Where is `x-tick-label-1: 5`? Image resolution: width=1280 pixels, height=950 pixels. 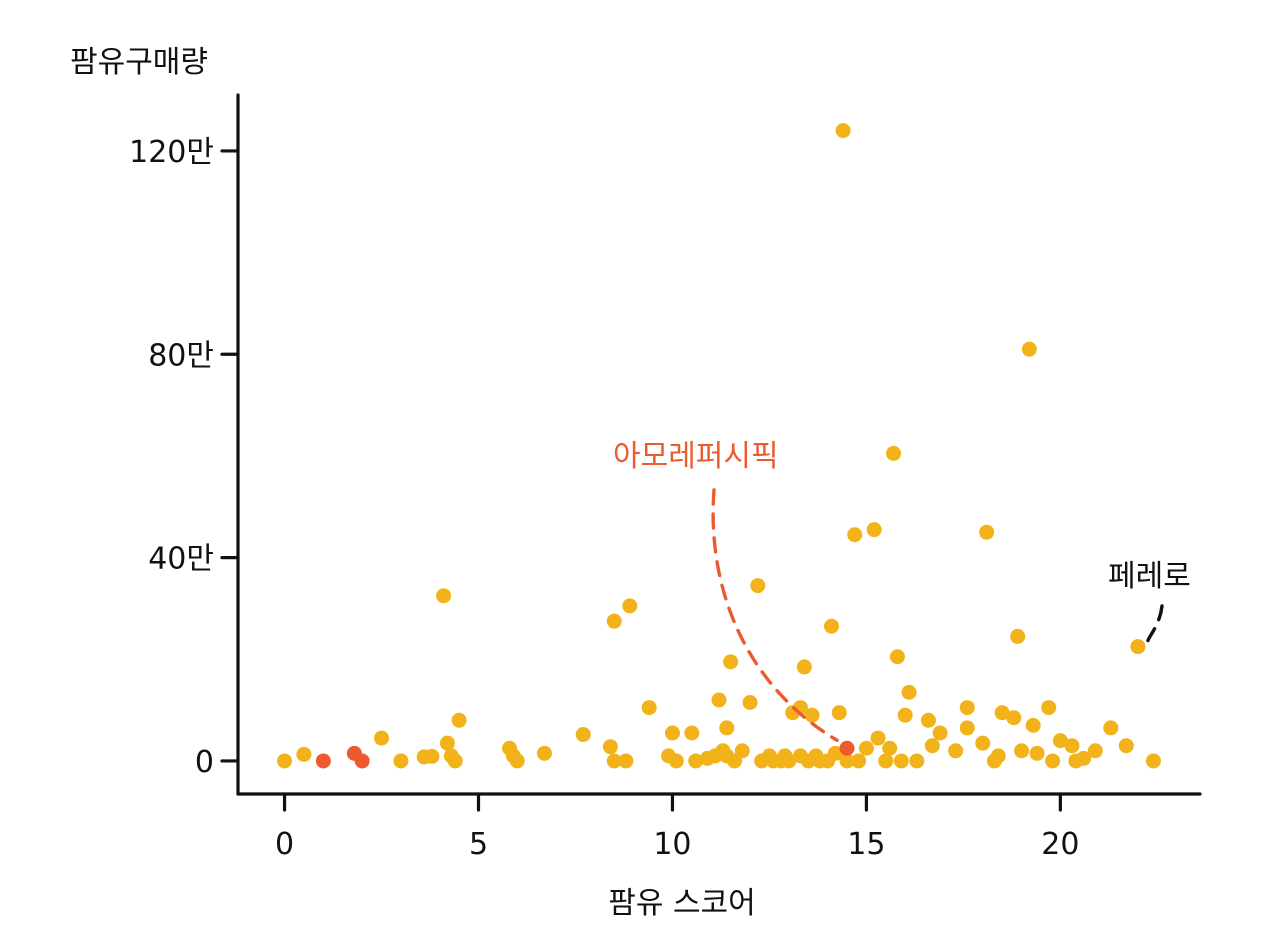 x-tick-label-1: 5 is located at coordinates (478, 844).